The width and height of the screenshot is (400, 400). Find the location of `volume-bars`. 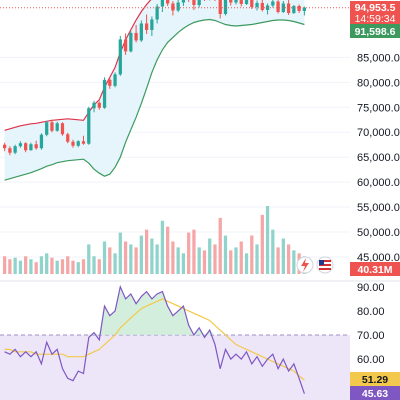

volume-bars is located at coordinates (154, 240).